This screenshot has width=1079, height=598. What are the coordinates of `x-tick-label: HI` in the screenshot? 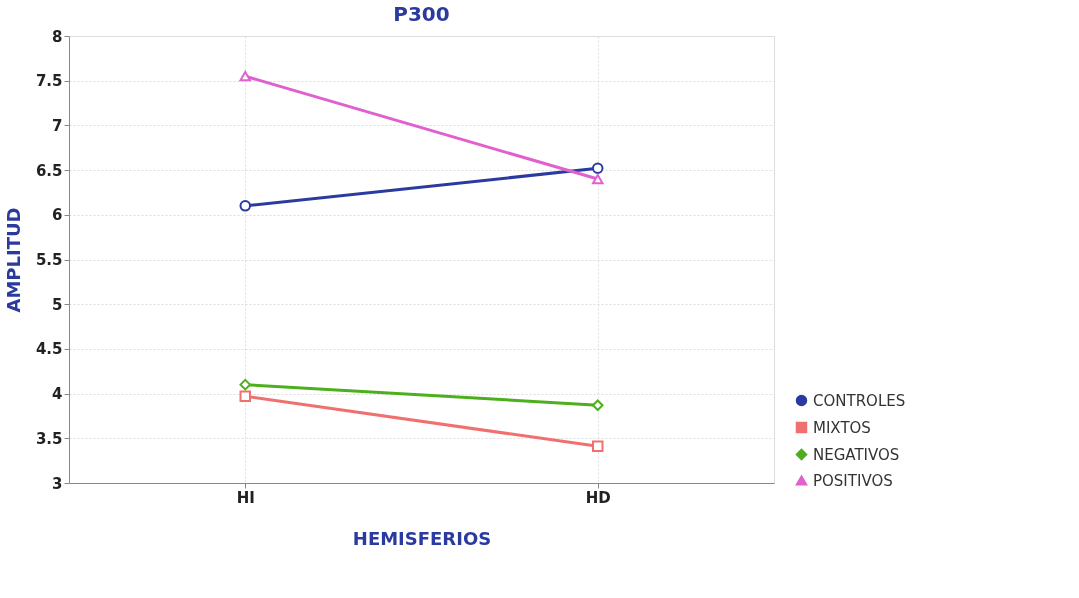 It's located at (245, 497).